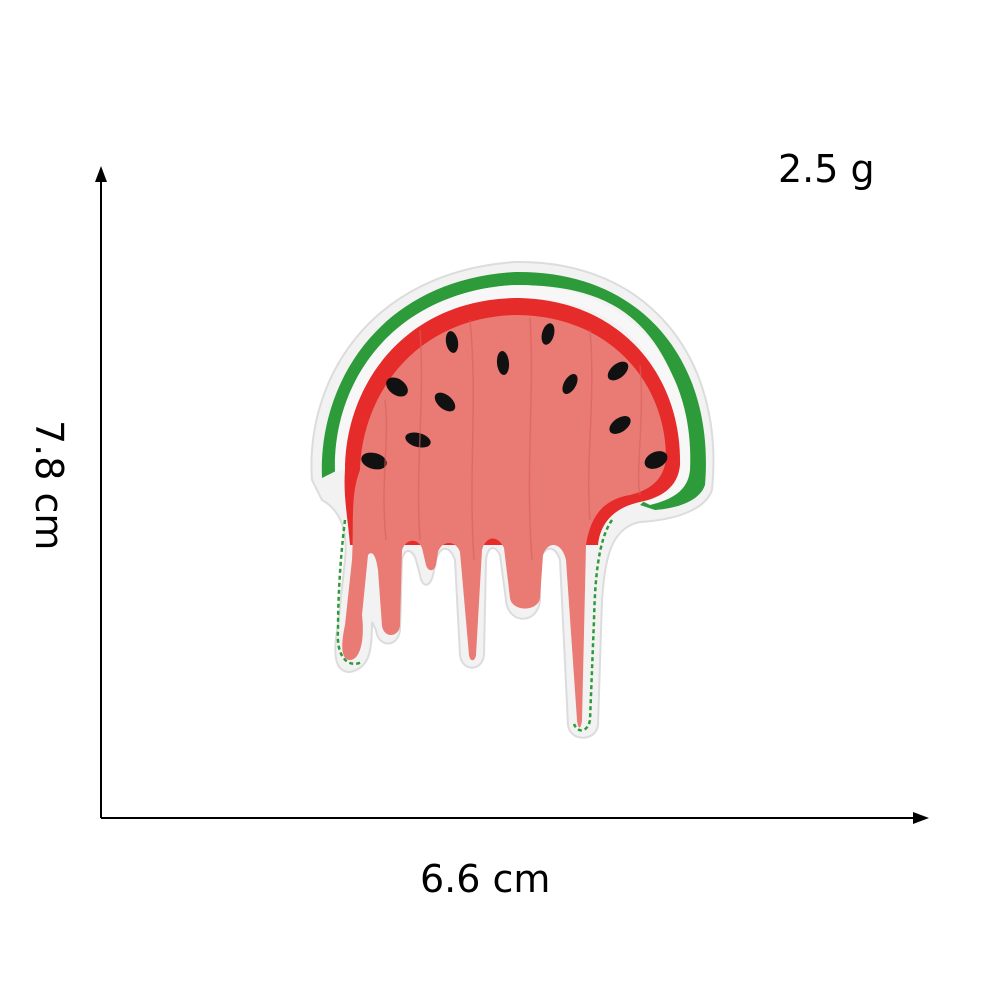 Image resolution: width=1000 pixels, height=1000 pixels. What do you see at coordinates (349, 592) in the screenshot?
I see `drip-stitch-outline` at bounding box center [349, 592].